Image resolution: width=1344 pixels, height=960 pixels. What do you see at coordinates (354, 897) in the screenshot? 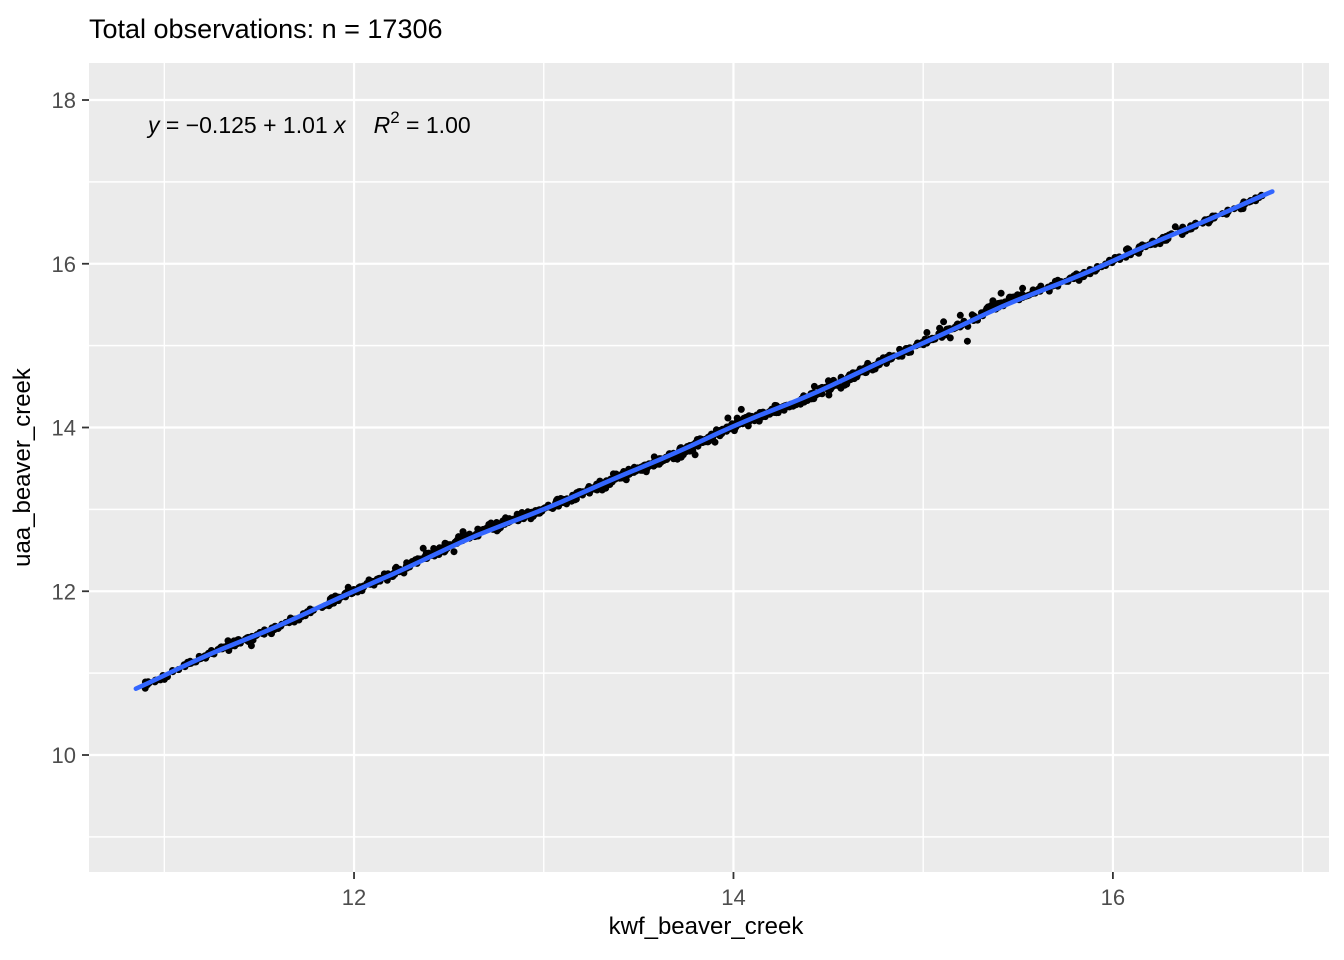
I see `x-tick-label: 12` at bounding box center [354, 897].